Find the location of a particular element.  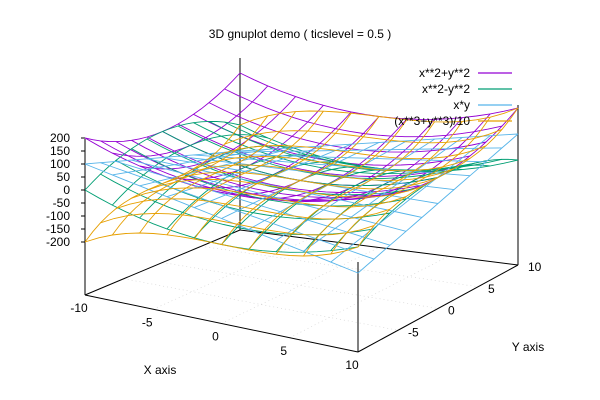

x-tick-label: -5 is located at coordinates (147, 322).